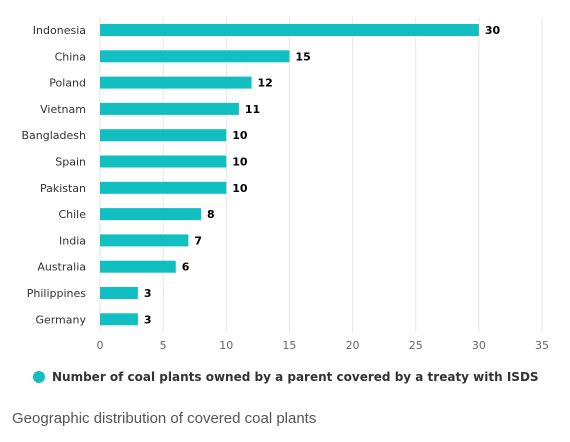 The image size is (570, 442). I want to click on category-label: India, so click(72, 240).